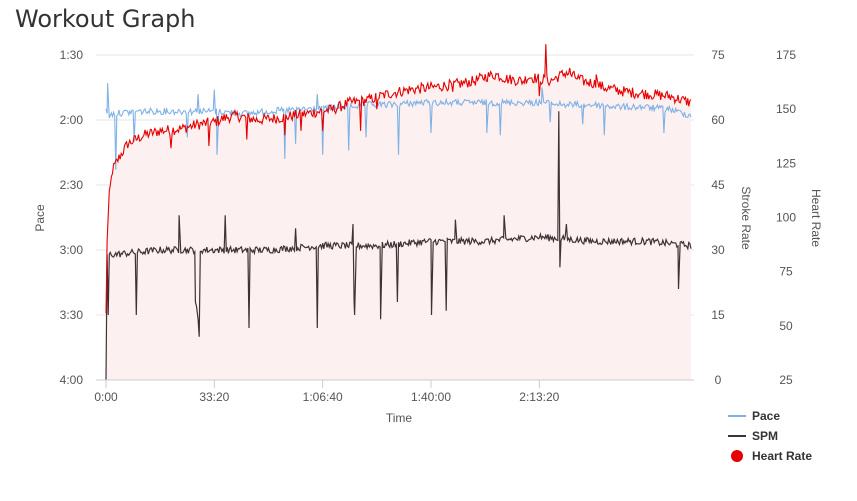 The height and width of the screenshot is (501, 857). I want to click on legend-item-pace: Pace, so click(770, 416).